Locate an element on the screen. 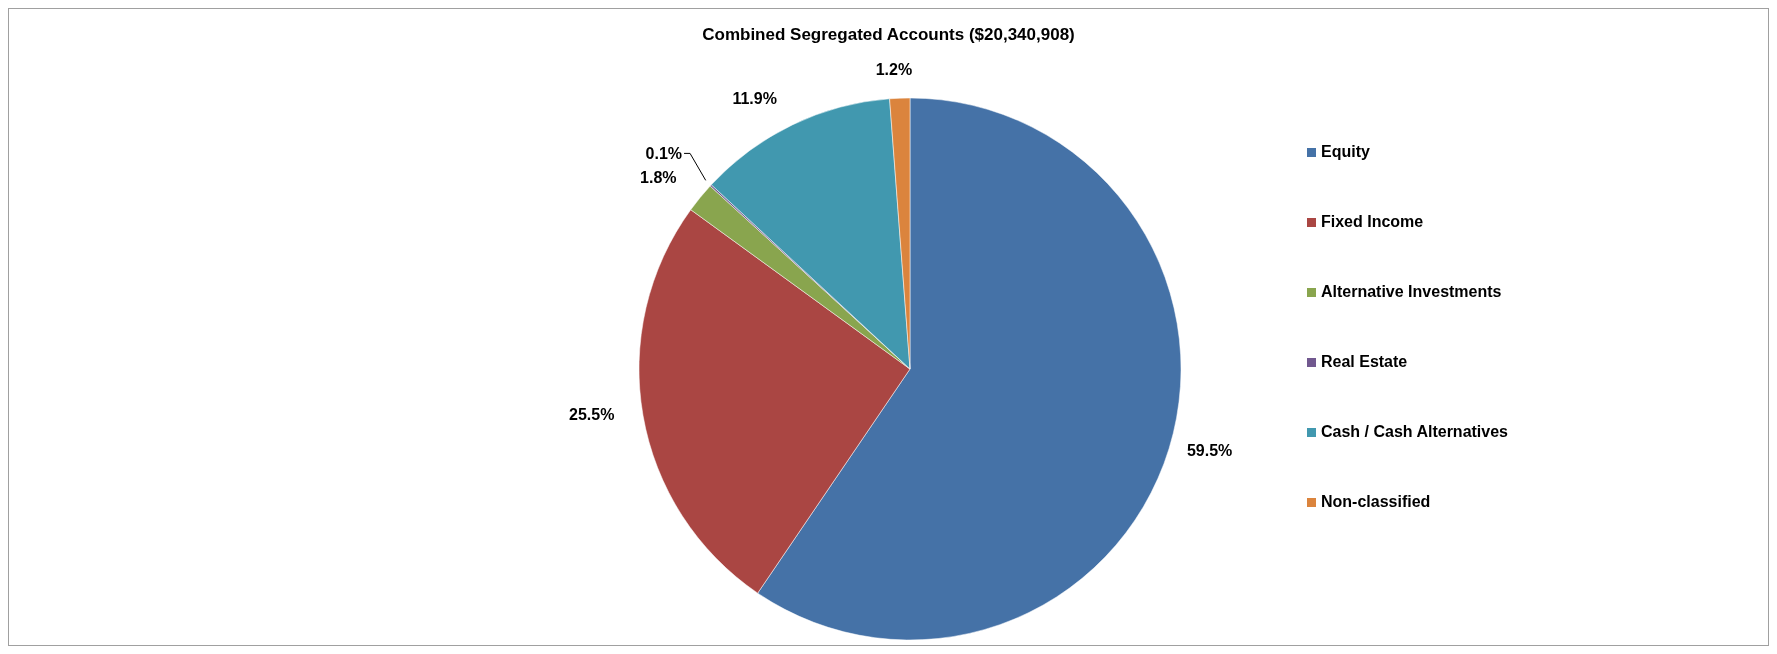  data-label: 0.1% is located at coordinates (664, 153).